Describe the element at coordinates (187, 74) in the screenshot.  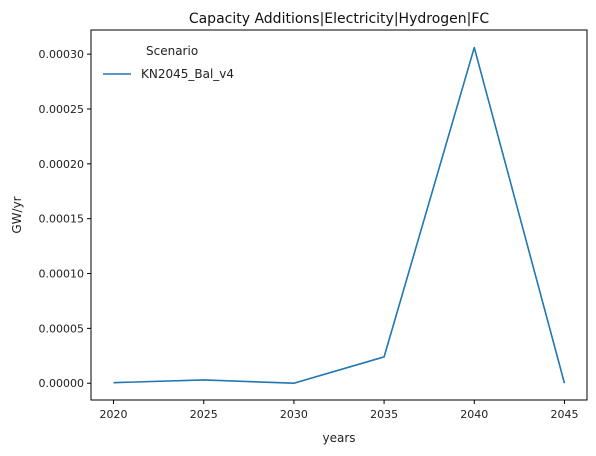
I see `legend-label-kn2045-bal-v4: KN2045_Bal_v4` at that location.